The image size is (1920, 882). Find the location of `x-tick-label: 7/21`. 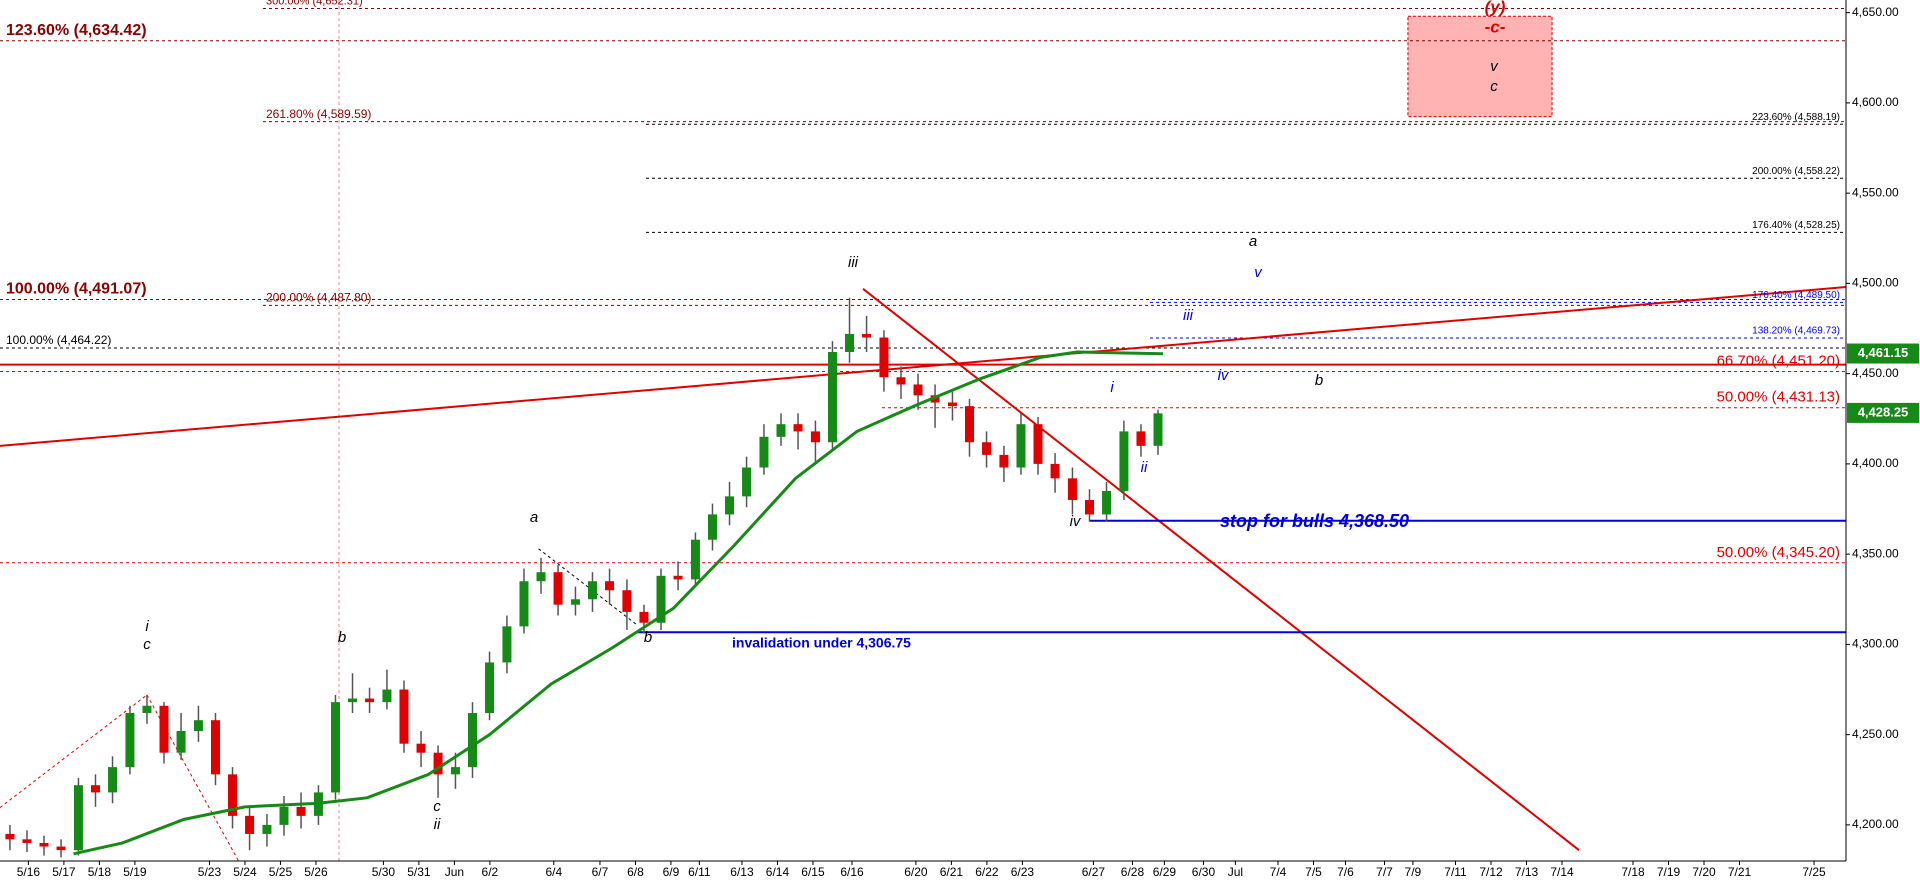

x-tick-label: 7/21 is located at coordinates (1740, 872).